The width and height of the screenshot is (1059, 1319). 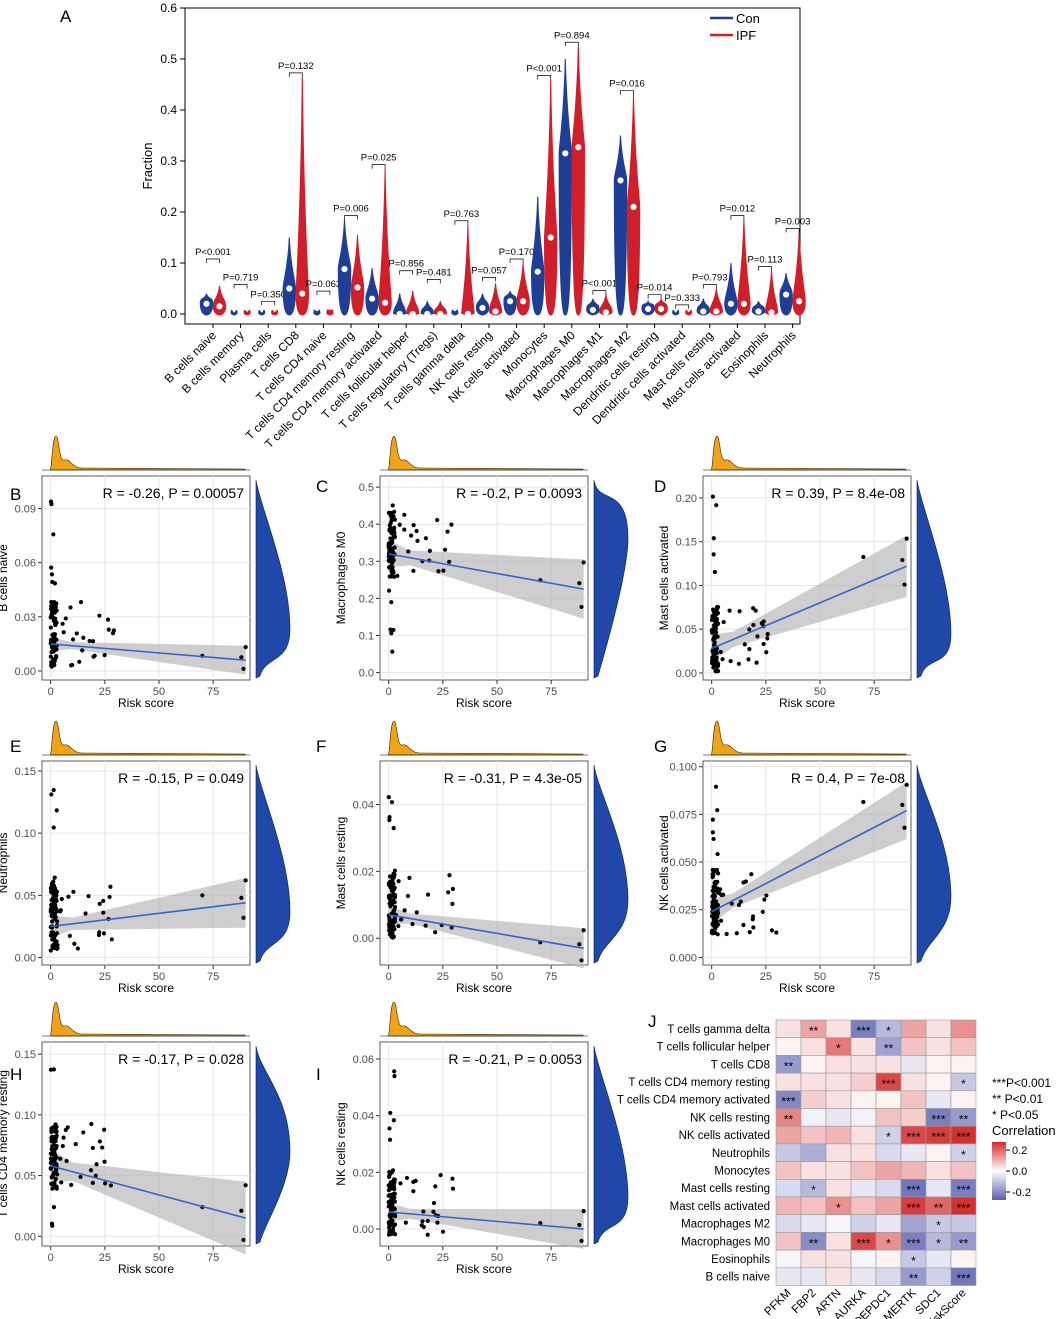 What do you see at coordinates (683, 958) in the screenshot?
I see `y-tick-label: 0.000` at bounding box center [683, 958].